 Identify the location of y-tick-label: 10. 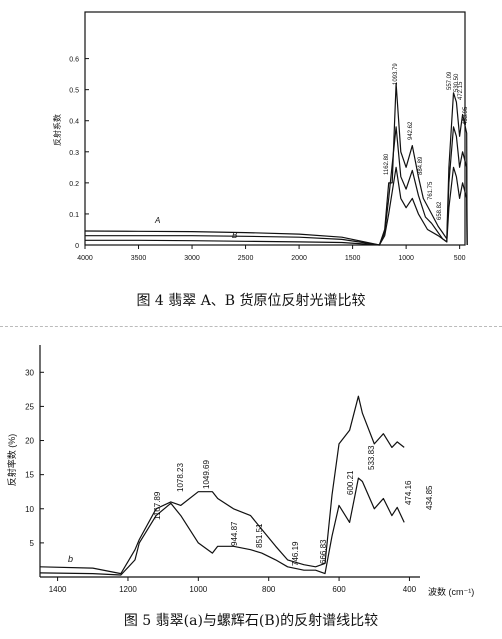
(29, 509).